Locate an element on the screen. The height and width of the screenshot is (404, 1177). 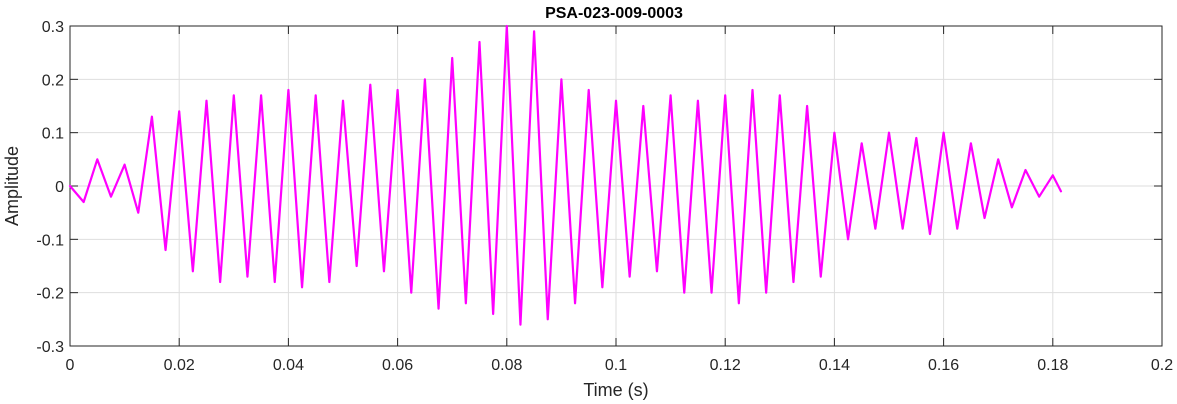
y-tick-label: -0.2 is located at coordinates (50, 294).